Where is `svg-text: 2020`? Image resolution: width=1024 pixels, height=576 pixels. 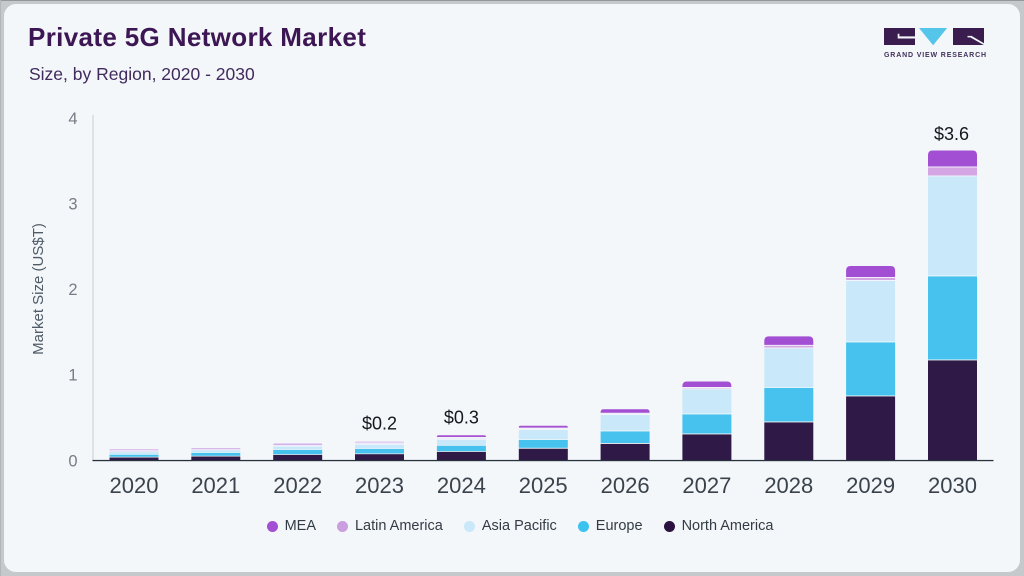
svg-text: 2020 is located at coordinates (134, 485).